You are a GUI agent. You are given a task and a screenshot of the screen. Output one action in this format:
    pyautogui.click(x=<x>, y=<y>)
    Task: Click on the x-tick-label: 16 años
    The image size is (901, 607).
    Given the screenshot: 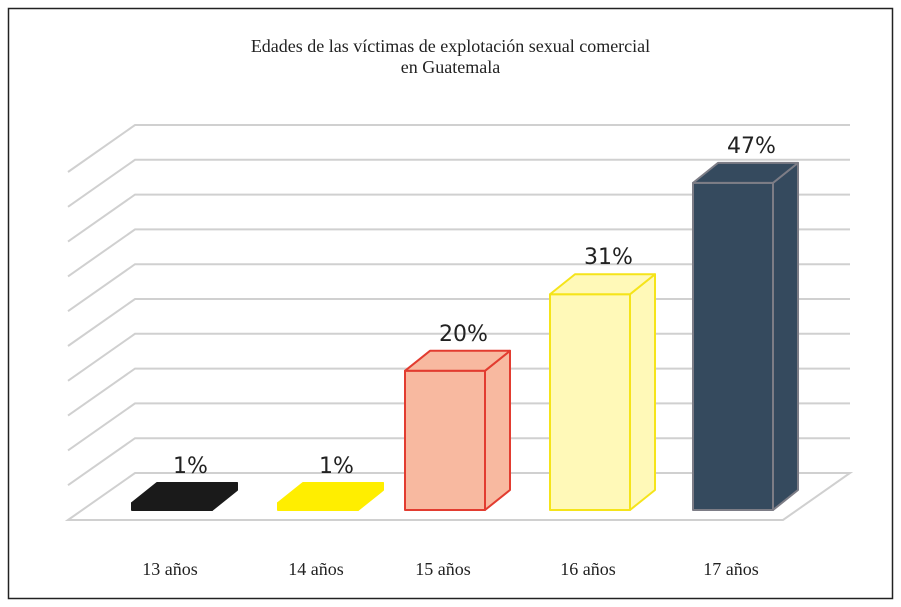 What is the action you would take?
    pyautogui.click(x=588, y=569)
    